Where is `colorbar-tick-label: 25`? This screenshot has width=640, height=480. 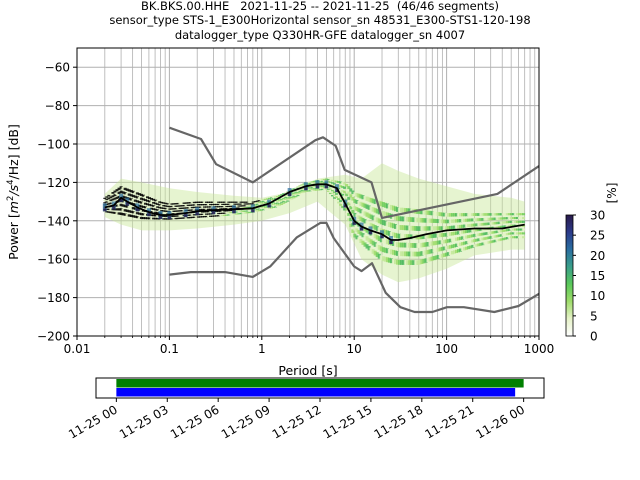
colorbar-tick-label: 25 is located at coordinates (597, 236).